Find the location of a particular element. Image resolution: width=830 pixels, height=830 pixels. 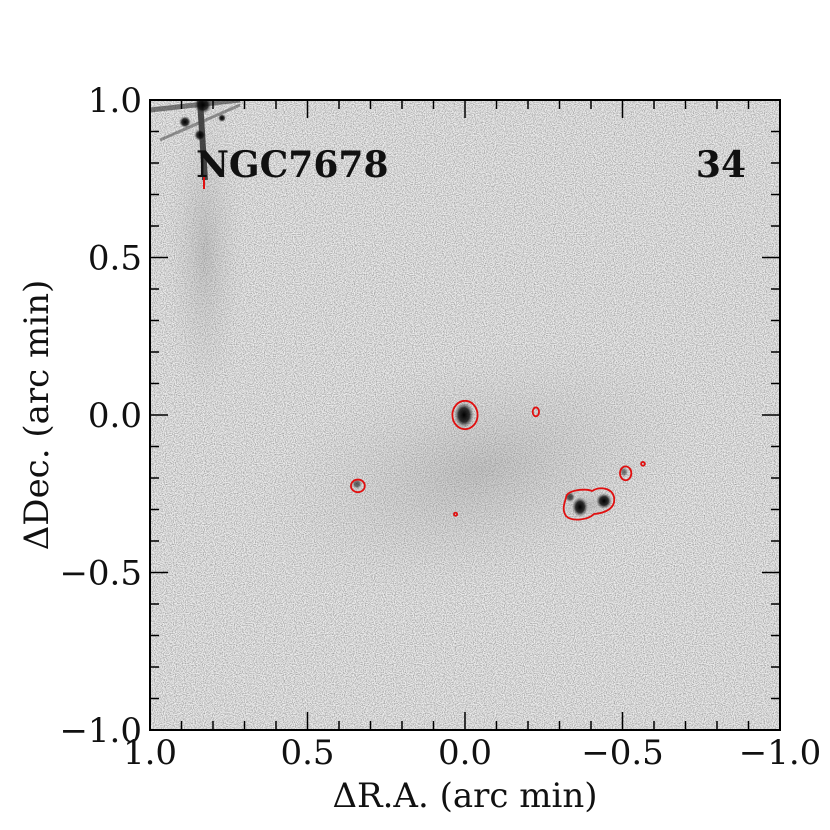

contour-dot-west is located at coordinates (643, 464).